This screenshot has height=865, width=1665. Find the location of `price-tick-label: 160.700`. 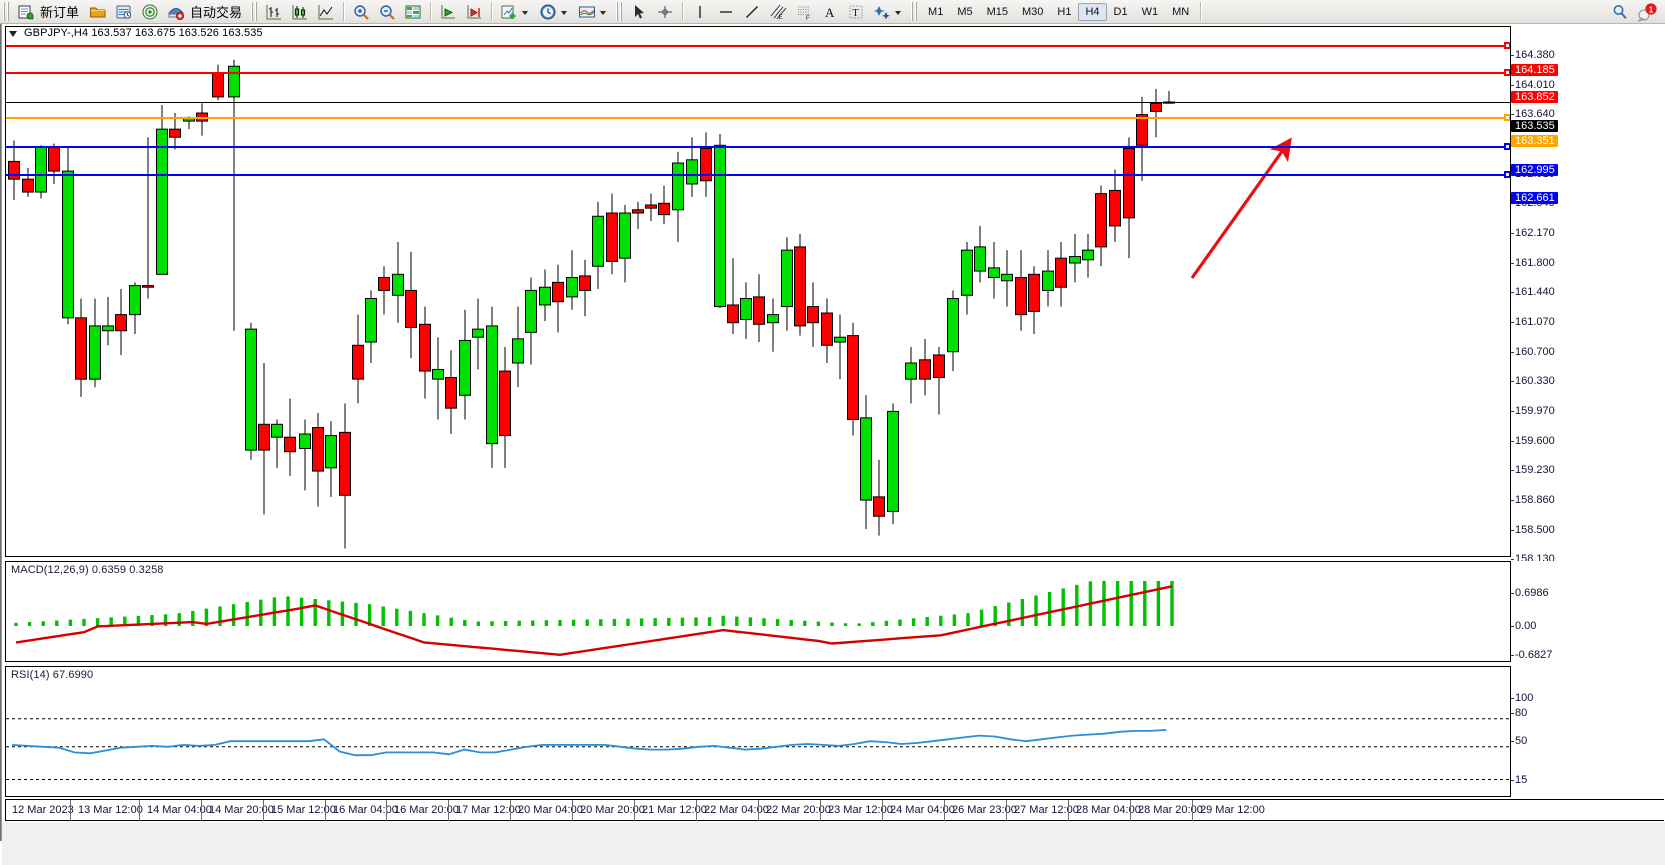

price-tick-label: 160.700 is located at coordinates (1535, 352).